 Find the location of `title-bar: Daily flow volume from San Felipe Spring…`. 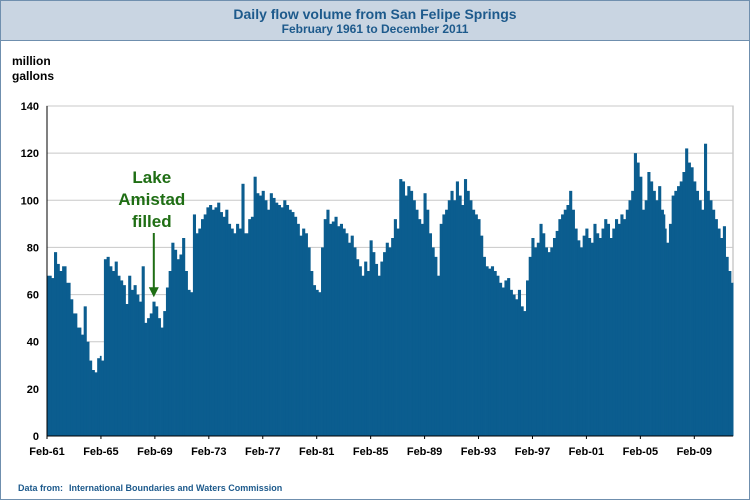

title-bar: Daily flow volume from San Felipe Spring… is located at coordinates (375, 21).